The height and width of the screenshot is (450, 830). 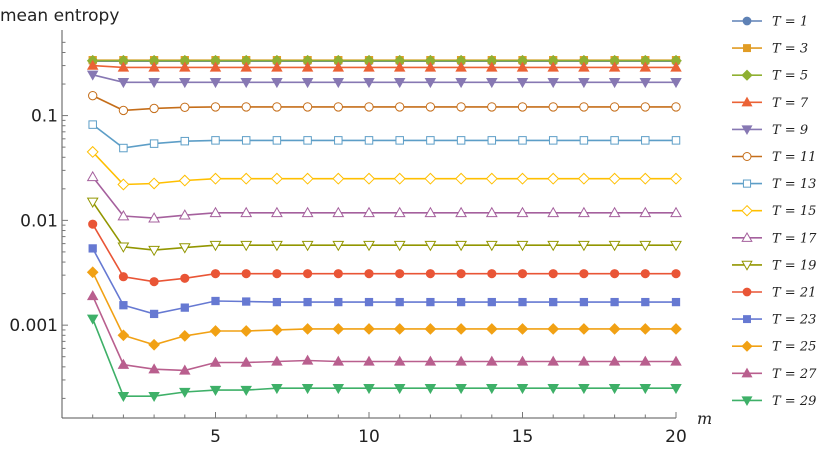 What do you see at coordinates (676, 437) in the screenshot?
I see `x-tick-label: 20` at bounding box center [676, 437].